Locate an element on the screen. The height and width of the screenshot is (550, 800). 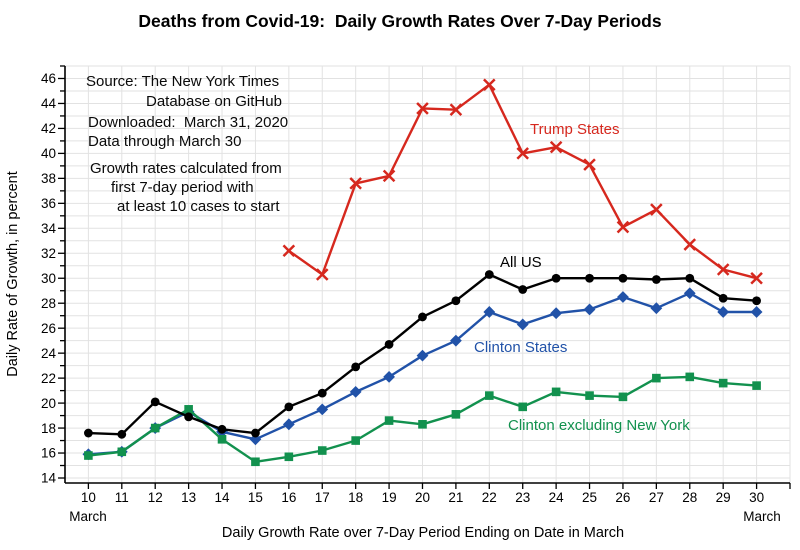
annotation-method-line1: Growth rates calculated from is located at coordinates (186, 168).